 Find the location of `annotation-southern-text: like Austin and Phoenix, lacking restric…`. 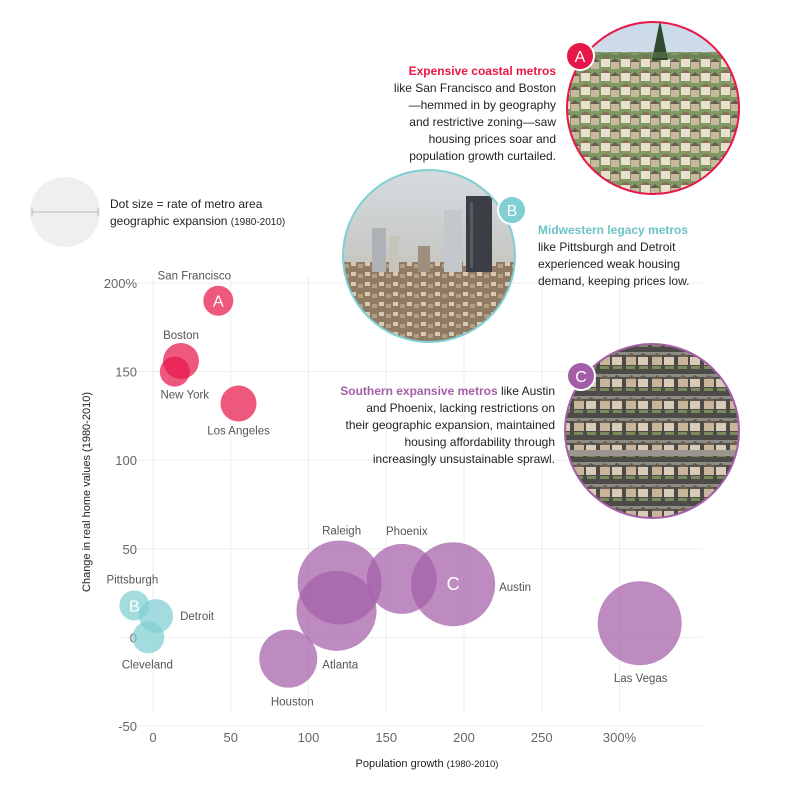

annotation-southern-text: like Austin and Phoenix, lacking restric… is located at coordinates (450, 425).